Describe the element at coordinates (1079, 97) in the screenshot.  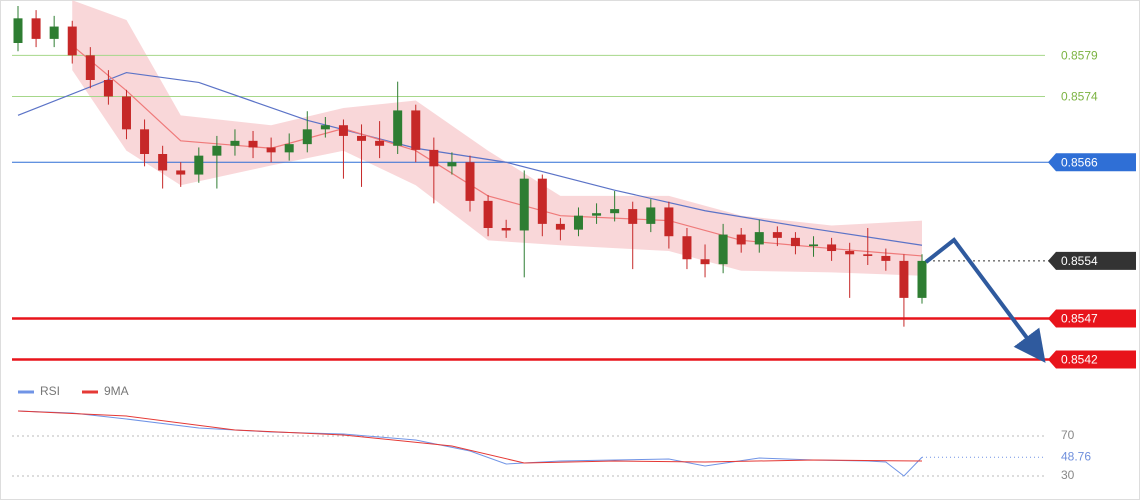
I see `price-label: 0.8574` at that location.